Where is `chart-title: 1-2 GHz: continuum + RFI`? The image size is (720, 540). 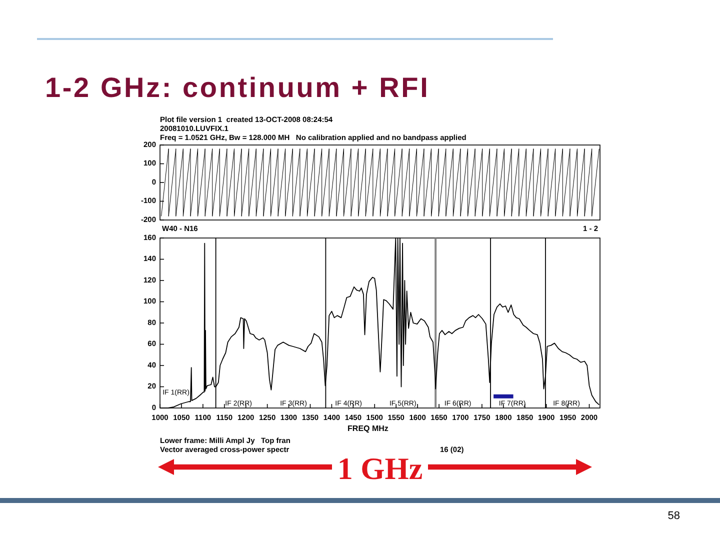
chart-title: 1-2 GHz: continuum + RFI is located at coordinates (237, 87).